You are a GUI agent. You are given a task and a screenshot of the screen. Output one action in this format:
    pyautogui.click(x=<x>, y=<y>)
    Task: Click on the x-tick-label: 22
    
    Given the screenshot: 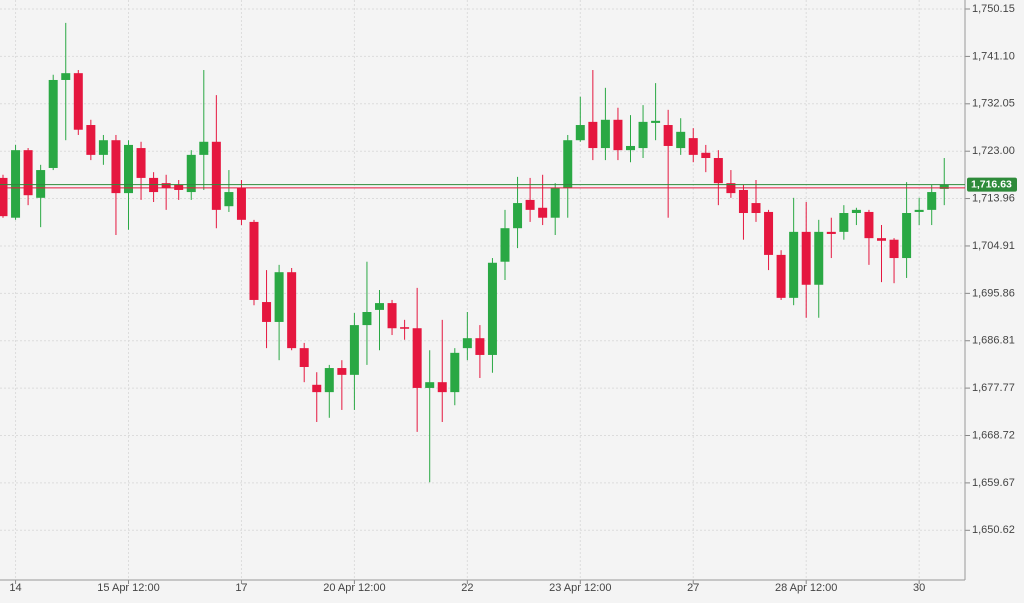 What is the action you would take?
    pyautogui.click(x=467, y=588)
    